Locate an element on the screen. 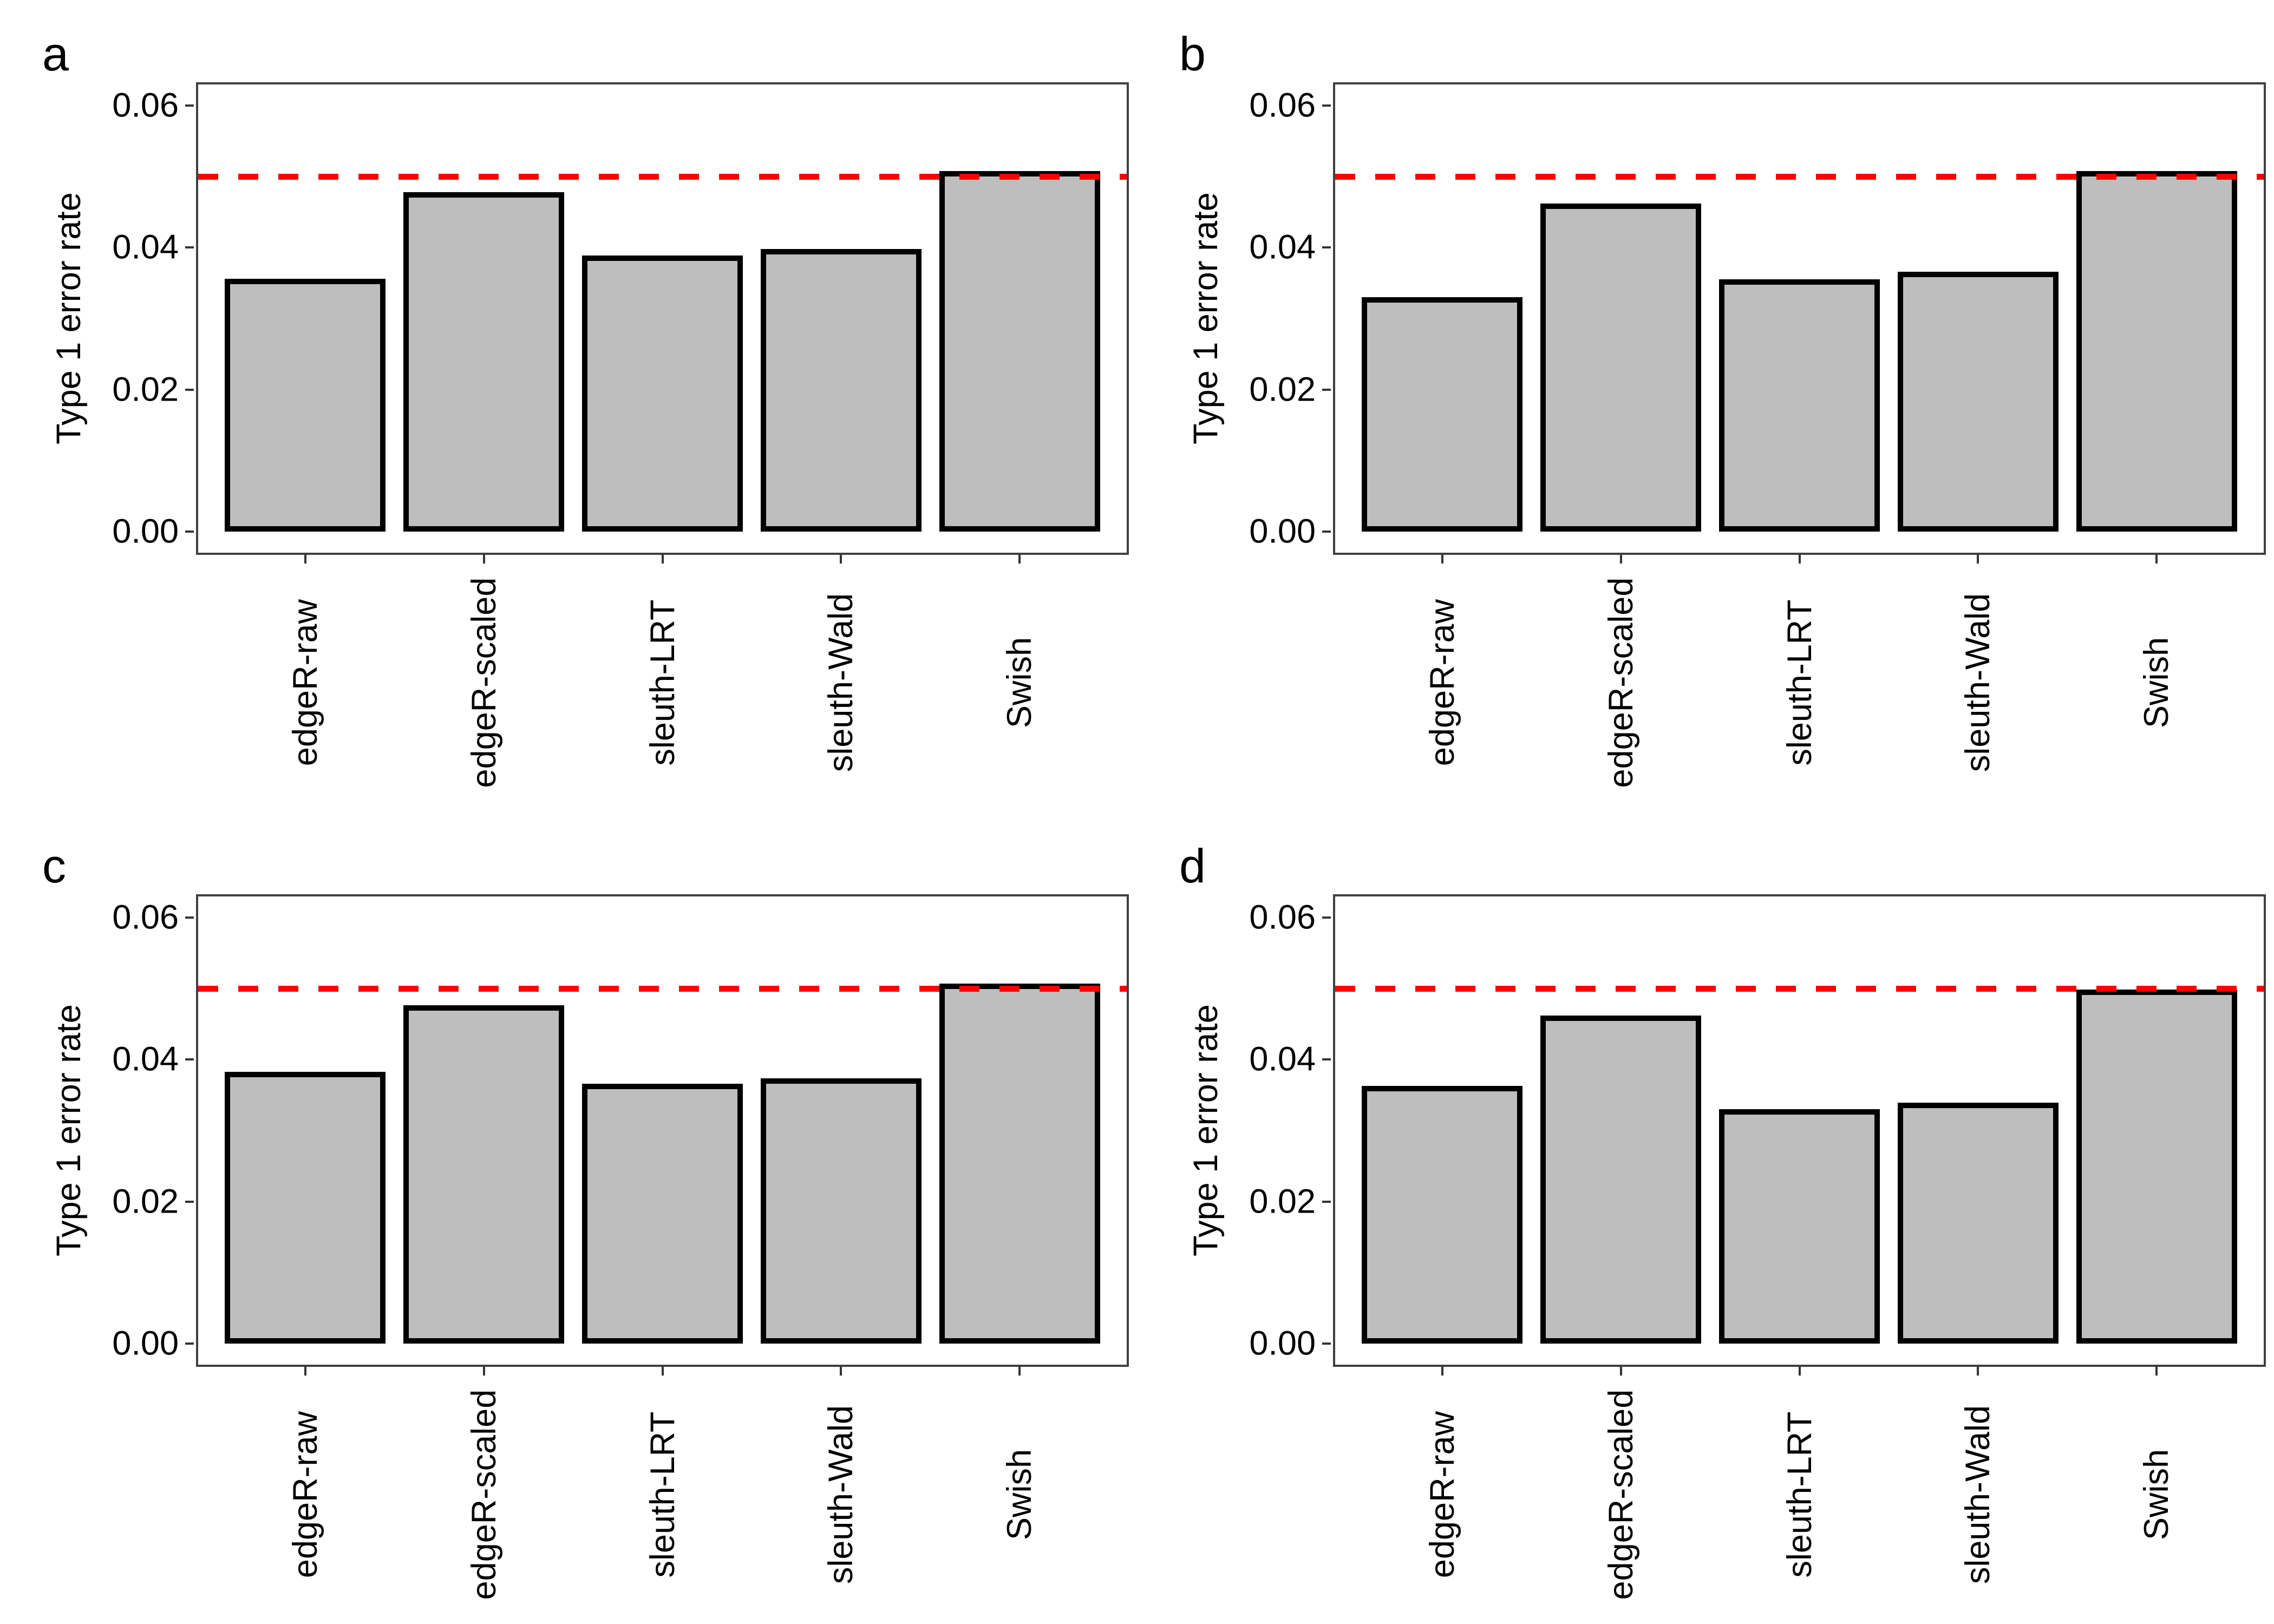 The image size is (2274, 1624). panel-letter: a is located at coordinates (56, 54).